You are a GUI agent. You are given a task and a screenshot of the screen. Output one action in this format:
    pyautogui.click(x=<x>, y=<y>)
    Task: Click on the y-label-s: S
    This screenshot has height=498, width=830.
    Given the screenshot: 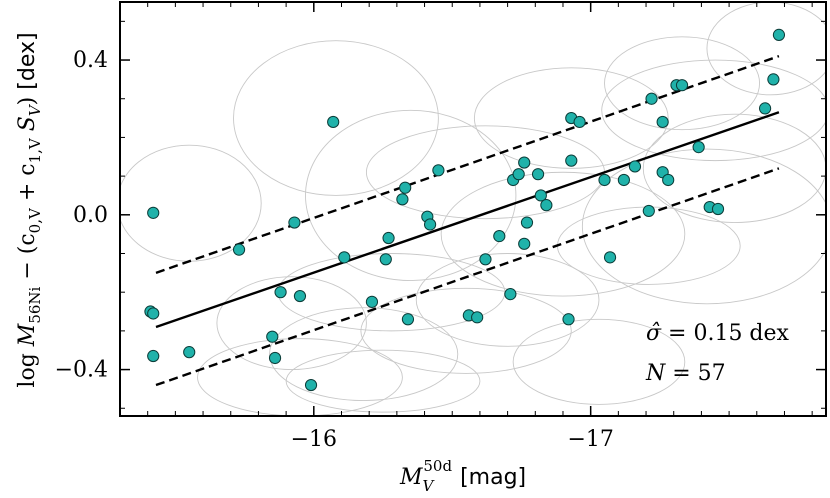 What is the action you would take?
    pyautogui.click(x=27, y=123)
    